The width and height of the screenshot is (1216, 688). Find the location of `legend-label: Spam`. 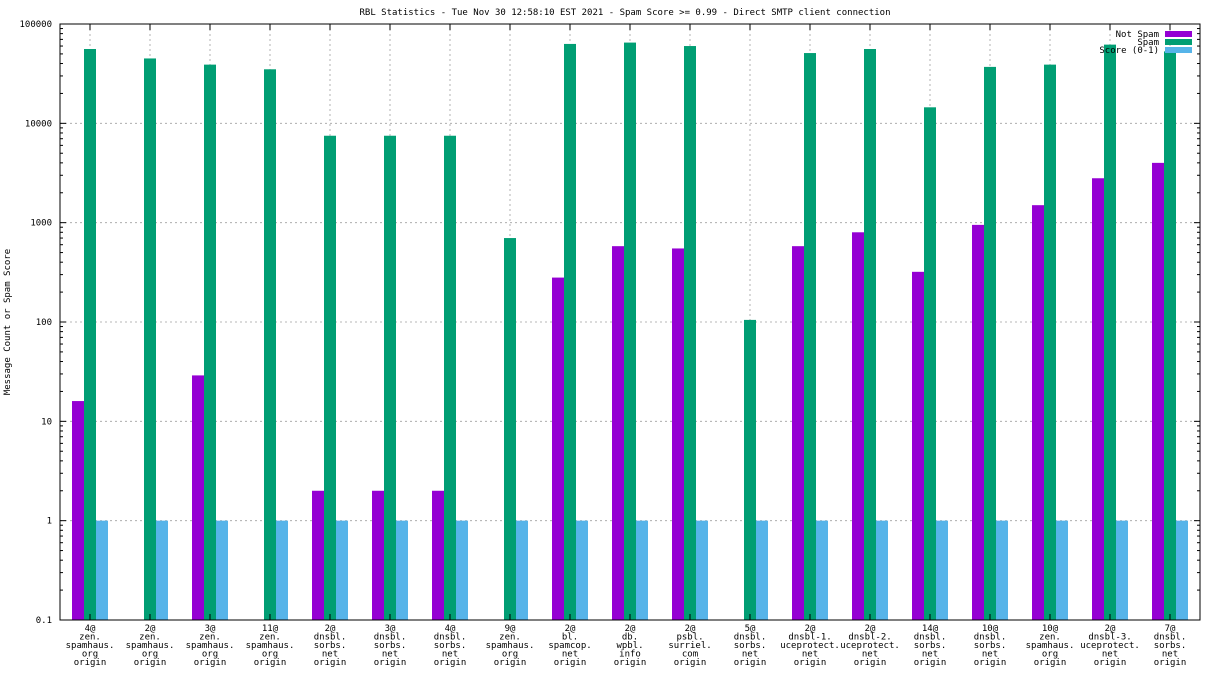

legend-label: Spam is located at coordinates (1148, 43).